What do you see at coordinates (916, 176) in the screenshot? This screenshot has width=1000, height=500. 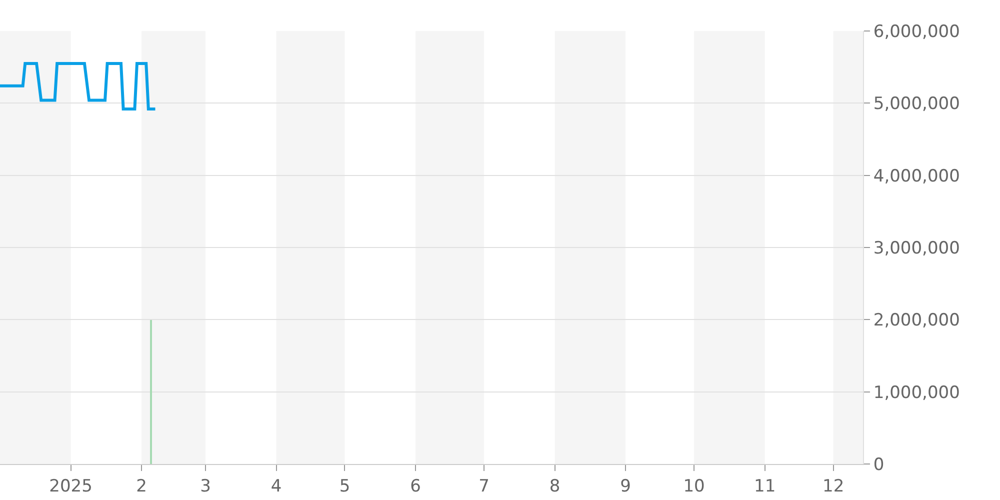 I see `y-tick-label: 4,000,000` at bounding box center [916, 176].